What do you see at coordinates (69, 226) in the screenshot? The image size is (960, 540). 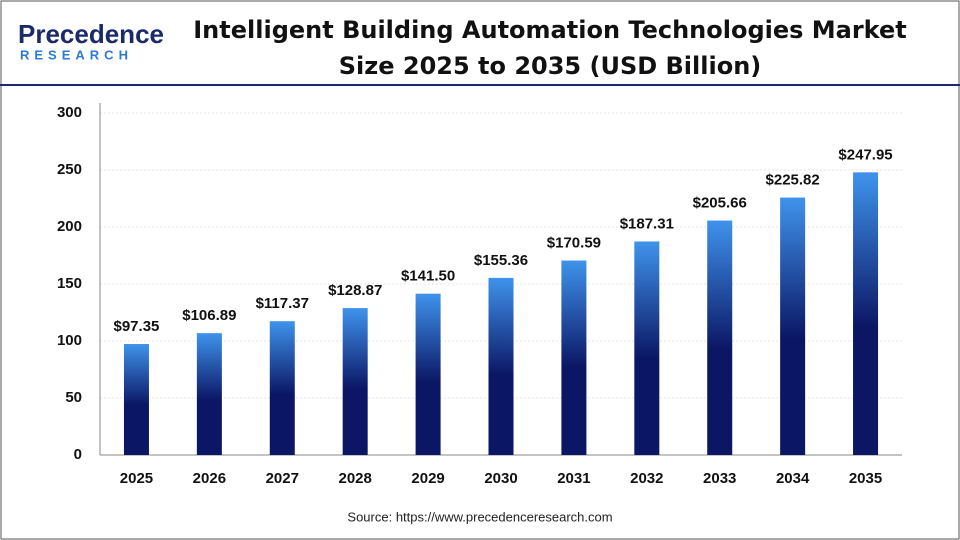 I see `y-tick-label: 200` at bounding box center [69, 226].